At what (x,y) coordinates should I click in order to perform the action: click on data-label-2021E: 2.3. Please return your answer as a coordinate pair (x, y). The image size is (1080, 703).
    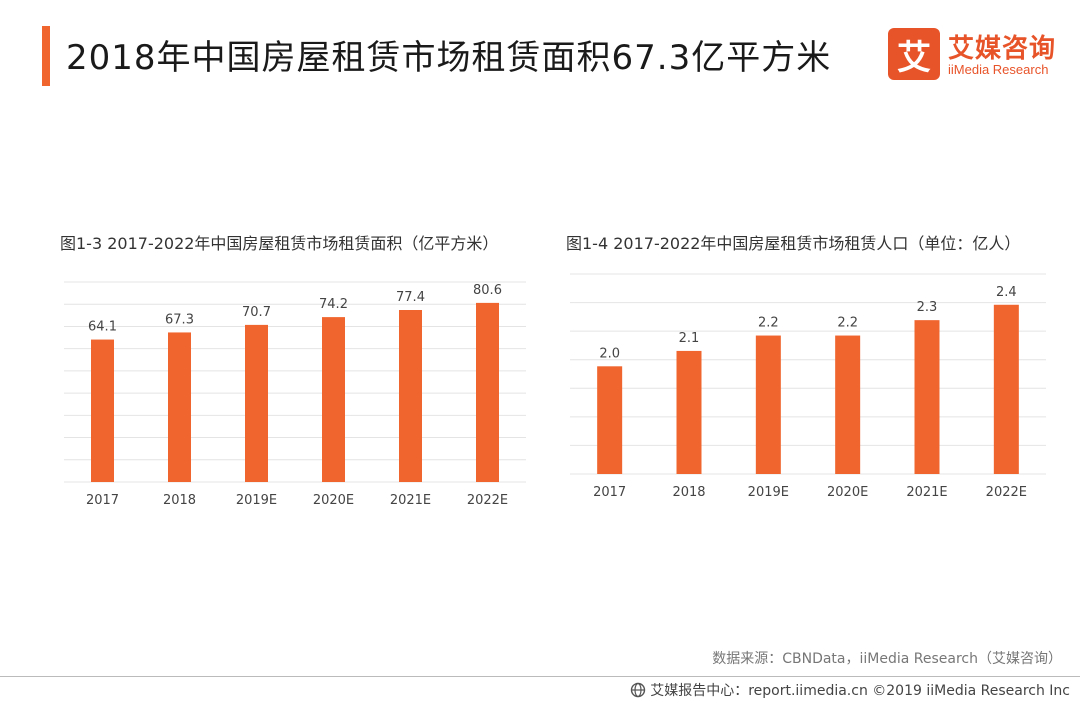
    Looking at the image, I should click on (927, 307).